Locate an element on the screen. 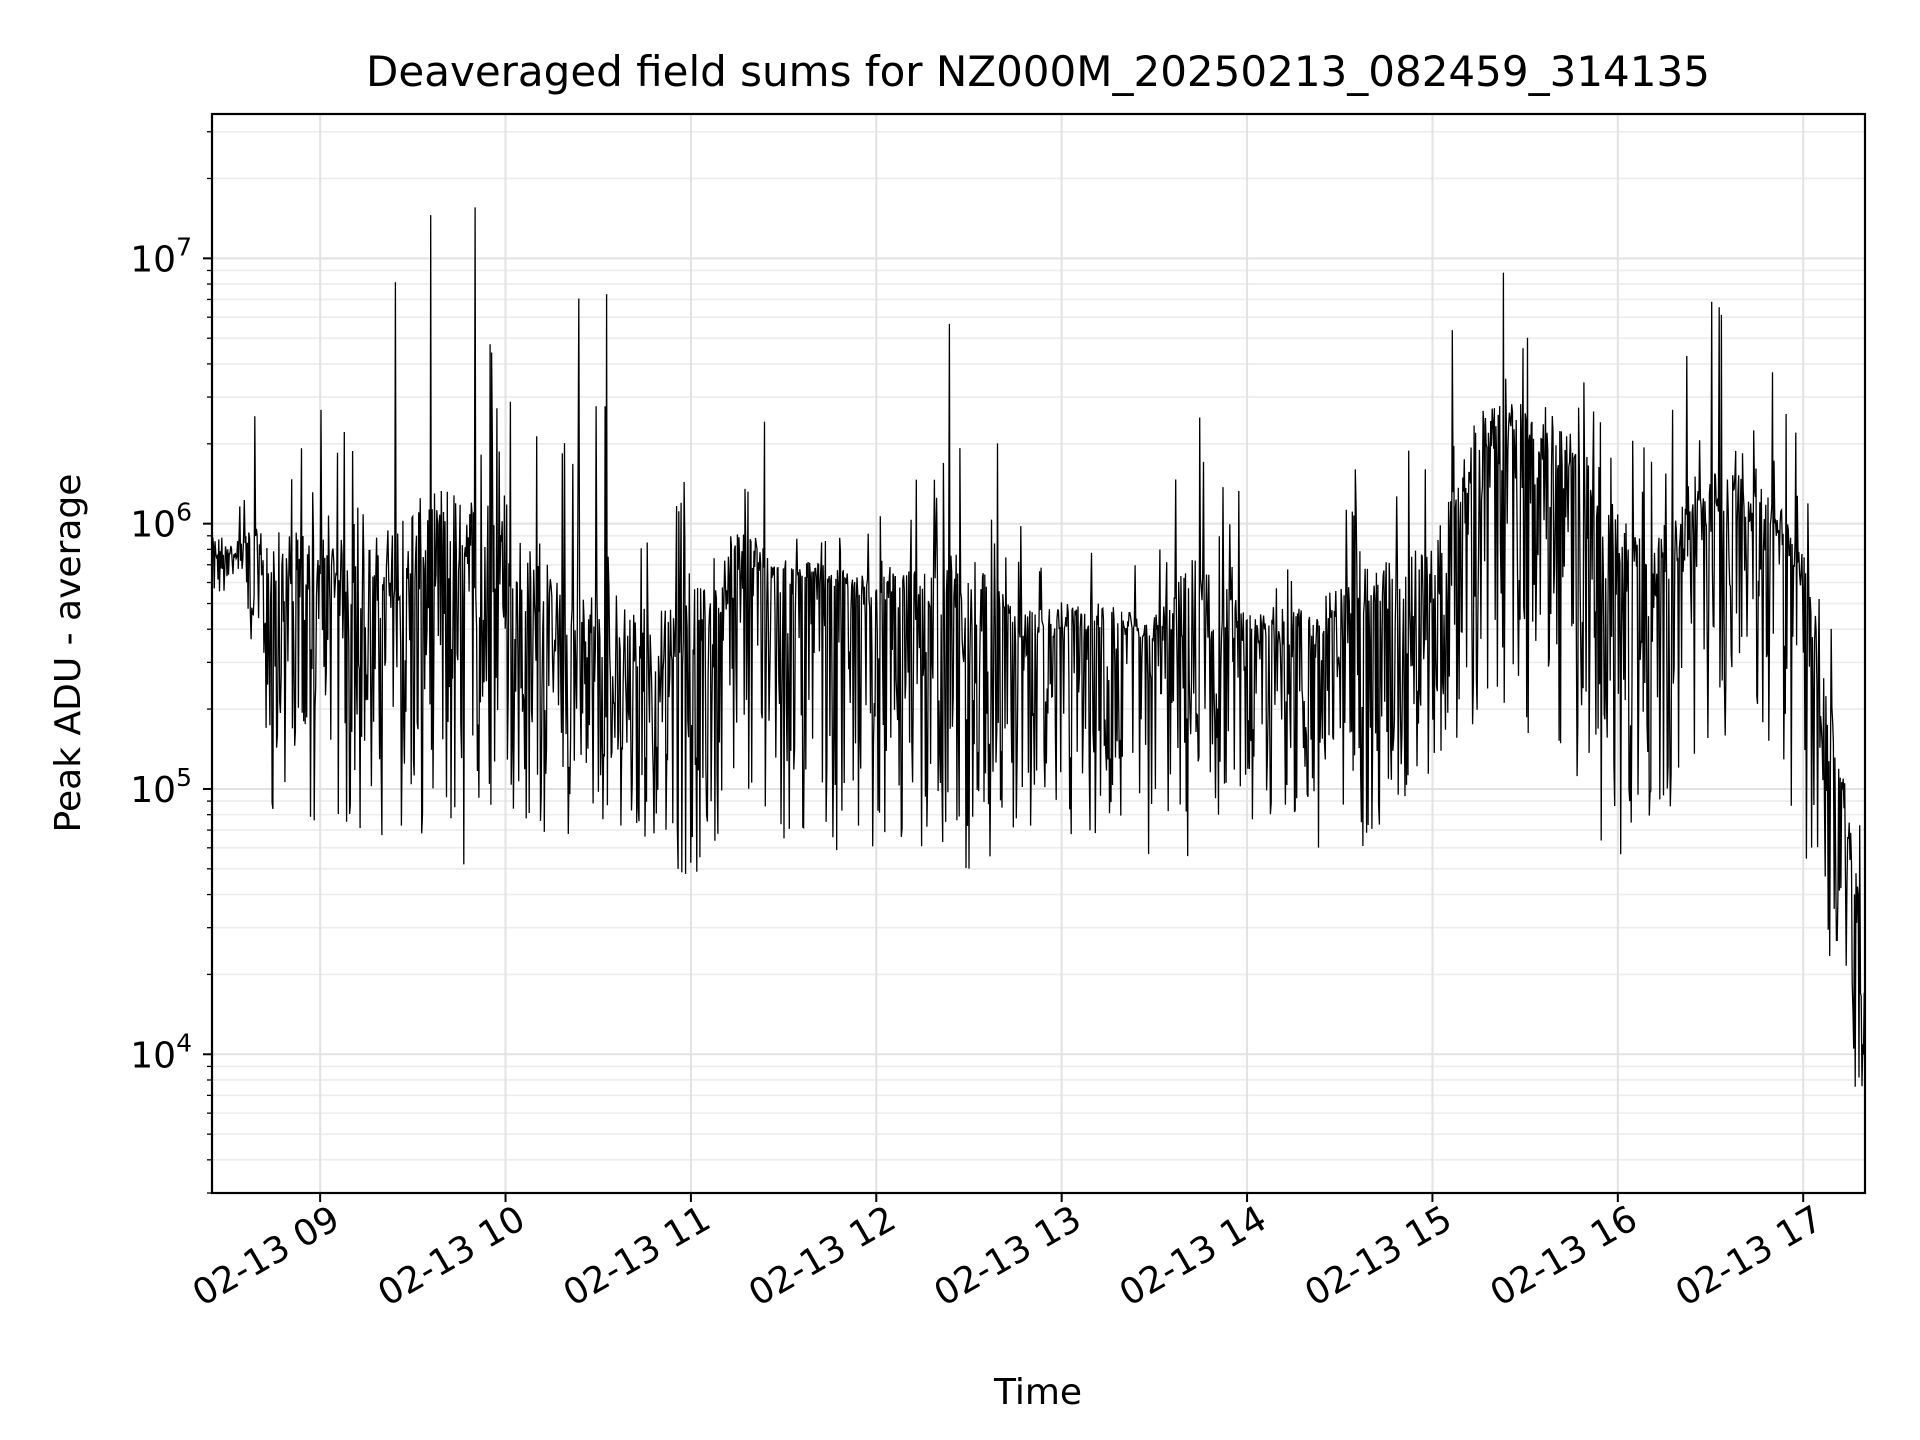 Image resolution: width=1920 pixels, height=1440 pixels. x-tick-label: 02-13 10 is located at coordinates (451, 1256).